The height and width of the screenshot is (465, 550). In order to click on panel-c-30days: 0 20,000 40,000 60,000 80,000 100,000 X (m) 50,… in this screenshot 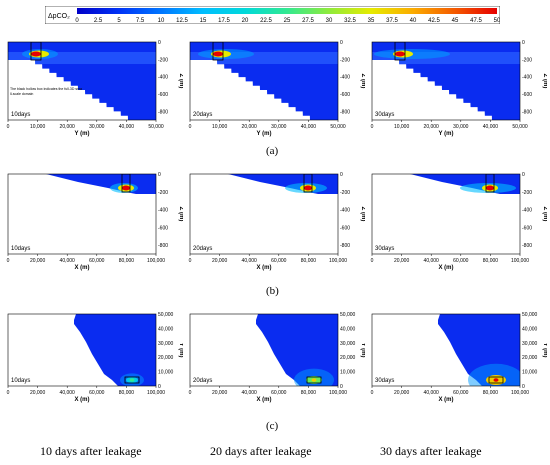, I will do `click(456, 361)`.